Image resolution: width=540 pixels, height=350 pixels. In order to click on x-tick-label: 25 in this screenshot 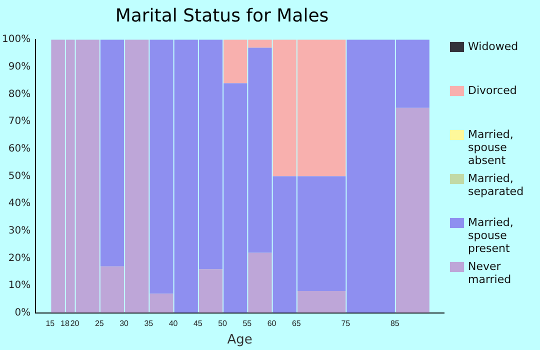, I will do `click(99, 323)`.